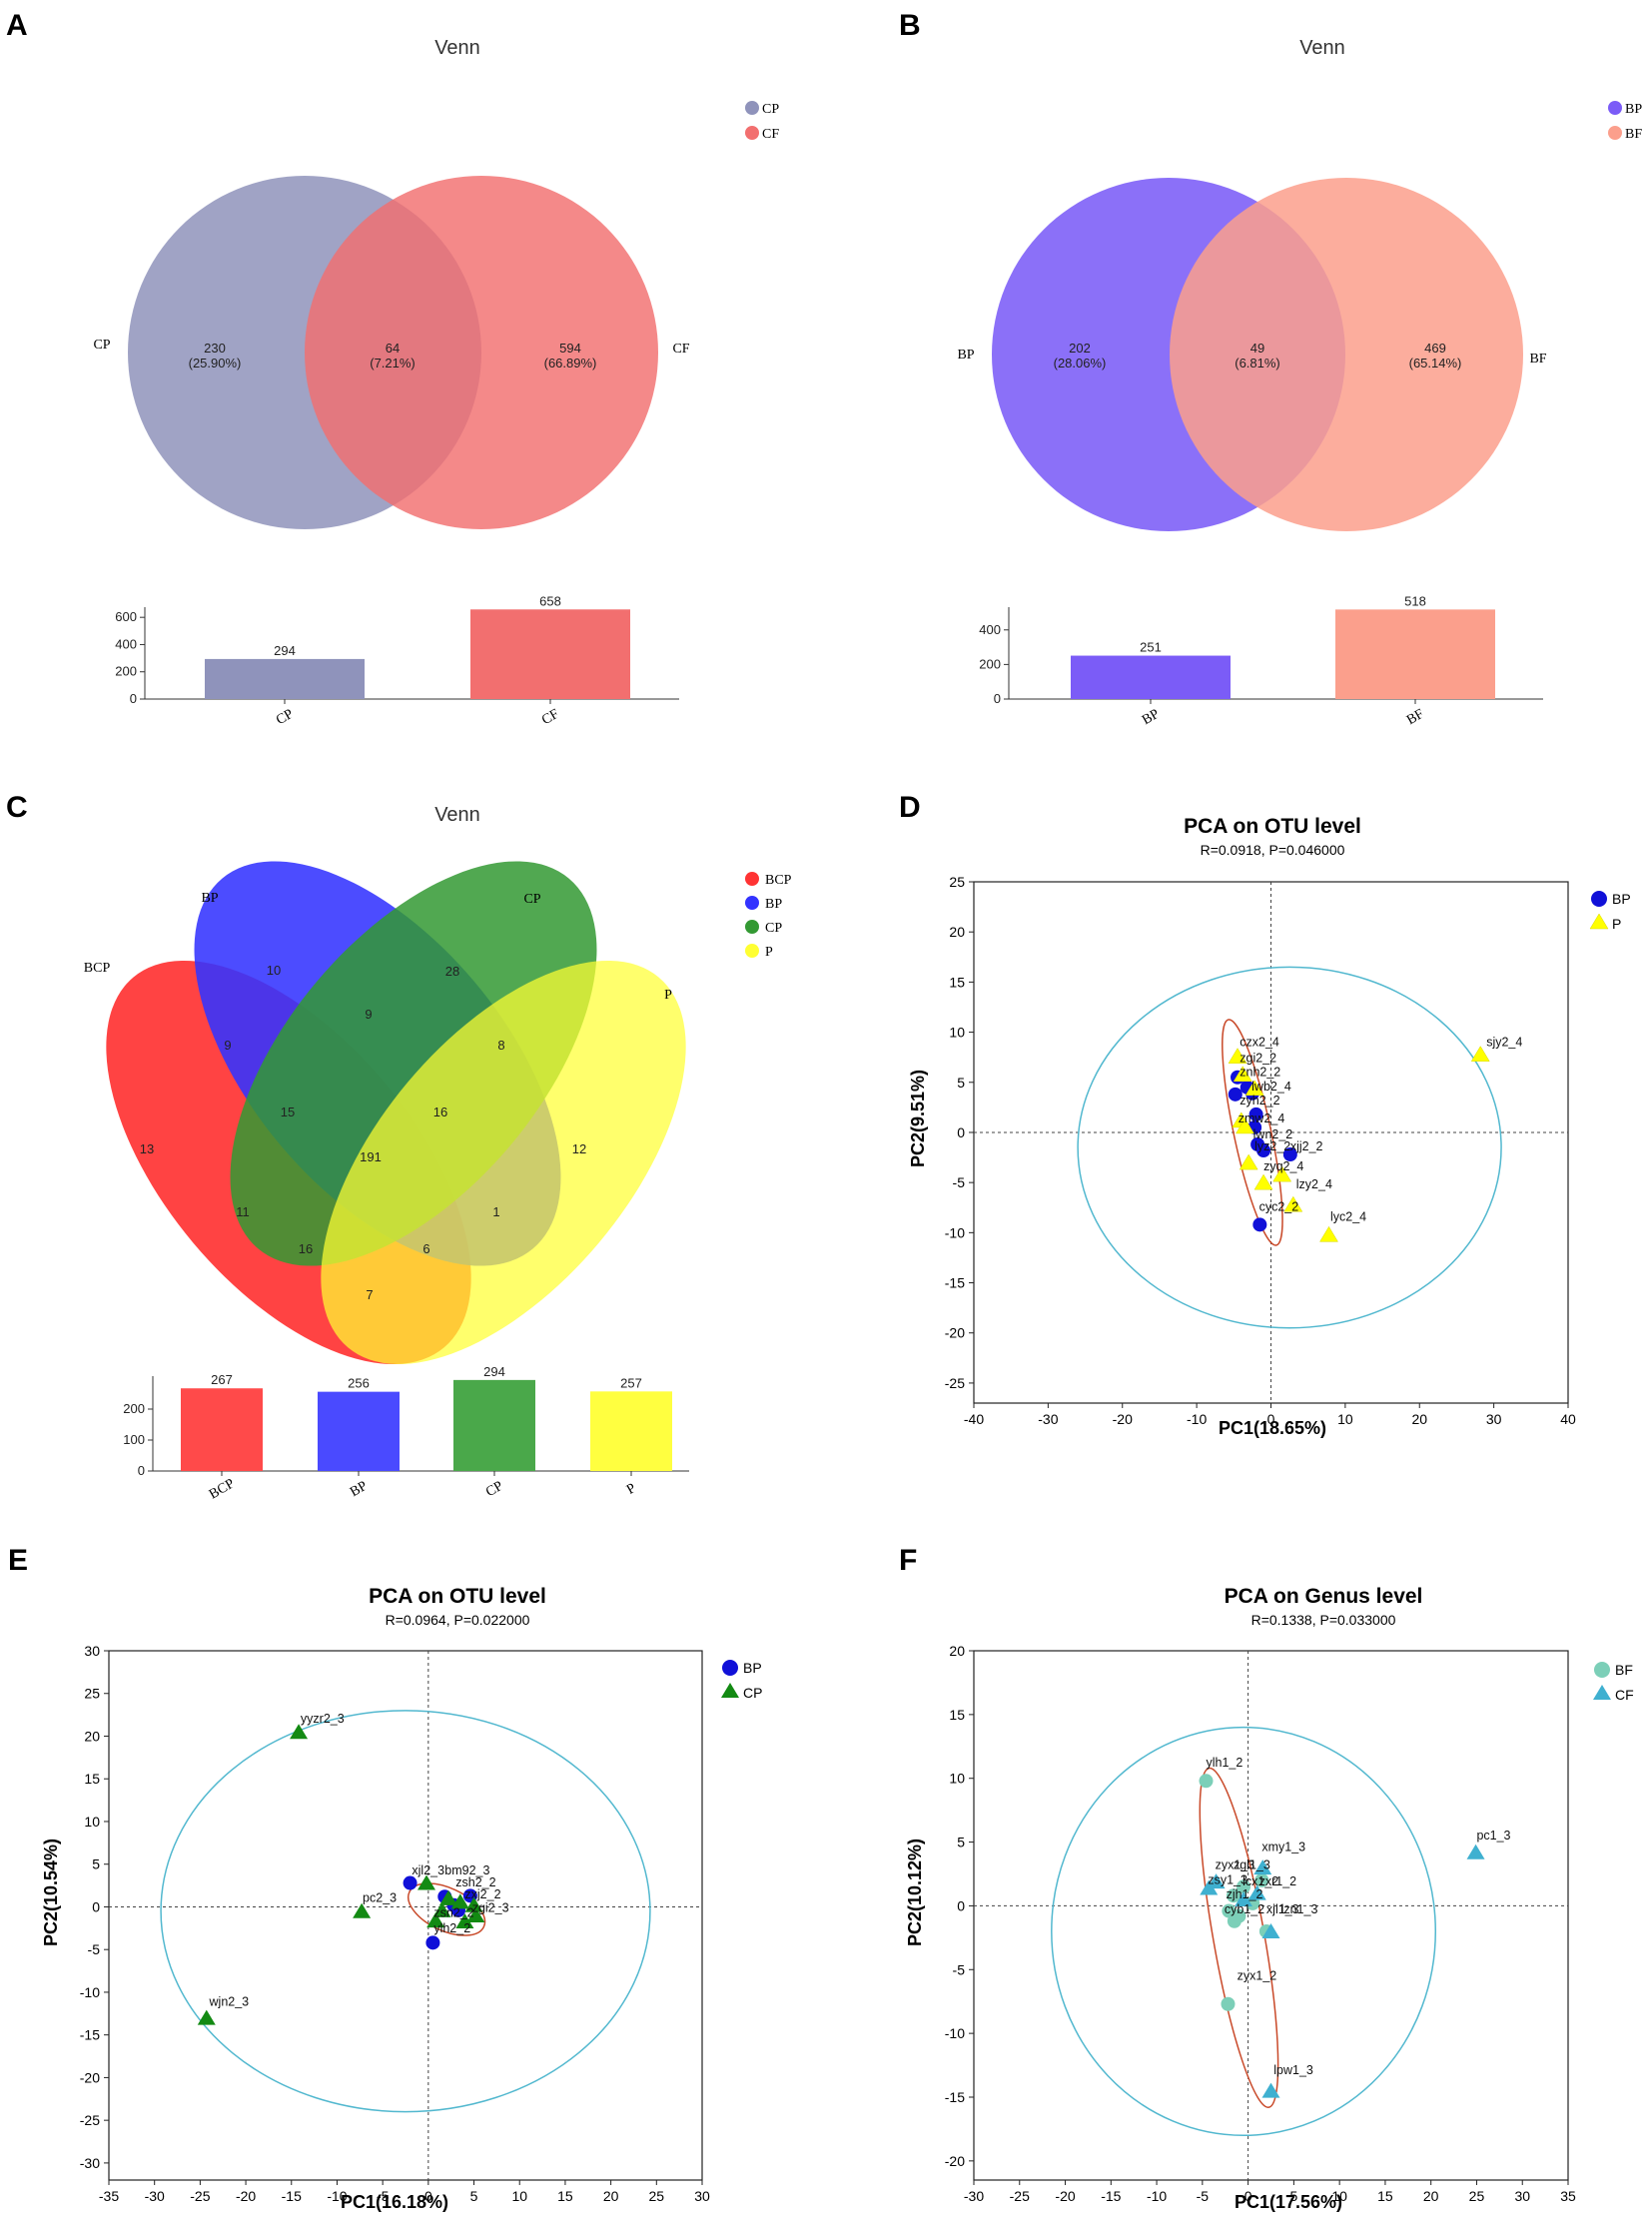 Image resolution: width=1652 pixels, height=2219 pixels. I want to click on venn-region-pct: (6.81%), so click(1257, 363).